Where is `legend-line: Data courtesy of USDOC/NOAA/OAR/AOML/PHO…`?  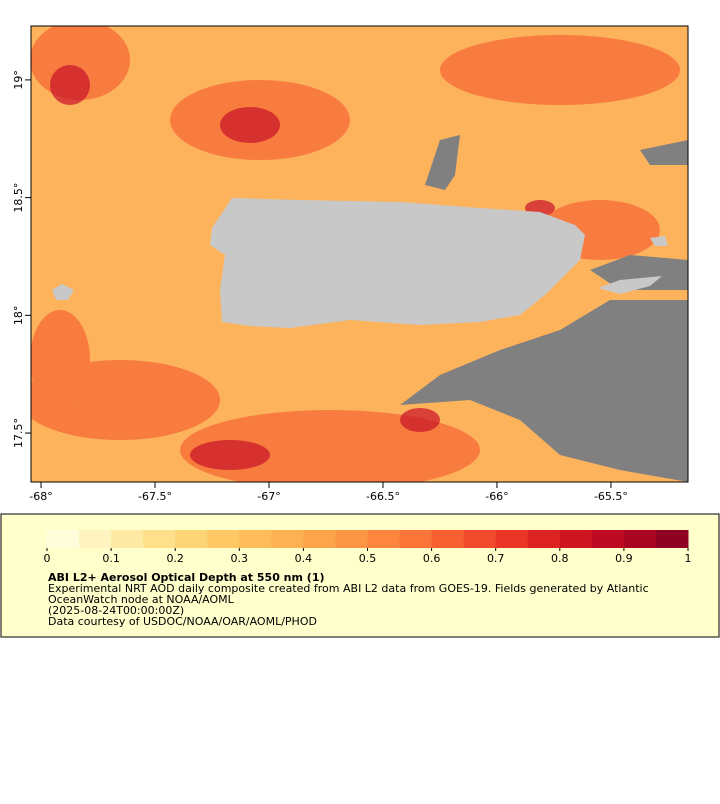
legend-line: Data courtesy of USDOC/NOAA/OAR/AOML/PHO… is located at coordinates (182, 621).